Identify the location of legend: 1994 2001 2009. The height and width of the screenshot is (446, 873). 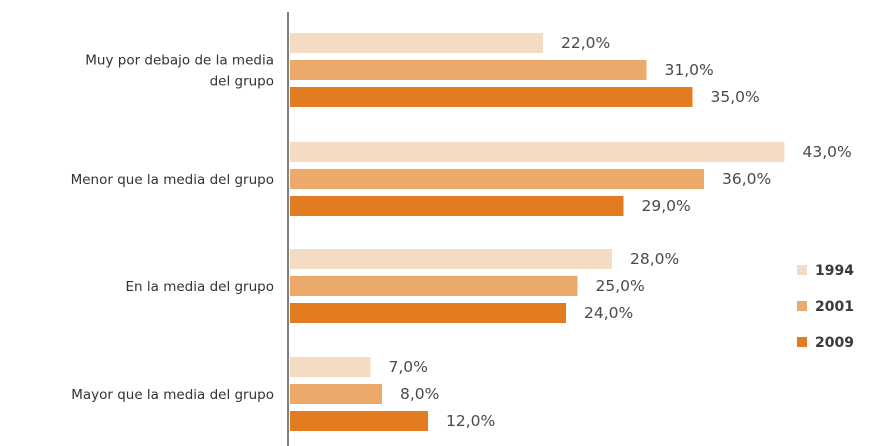
(825, 307).